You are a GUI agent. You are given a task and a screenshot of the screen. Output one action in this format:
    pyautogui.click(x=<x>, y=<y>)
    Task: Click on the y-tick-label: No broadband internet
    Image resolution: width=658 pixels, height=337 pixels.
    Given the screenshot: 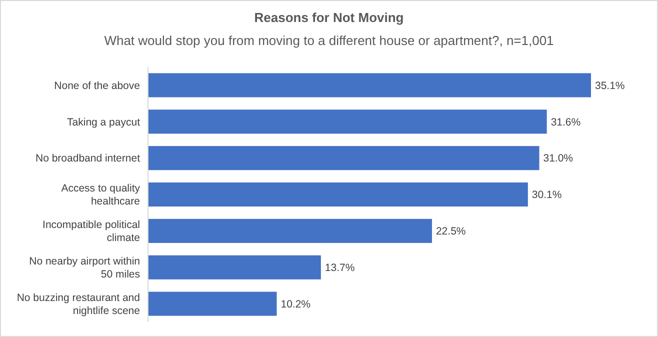 What is the action you would take?
    pyautogui.click(x=88, y=158)
    